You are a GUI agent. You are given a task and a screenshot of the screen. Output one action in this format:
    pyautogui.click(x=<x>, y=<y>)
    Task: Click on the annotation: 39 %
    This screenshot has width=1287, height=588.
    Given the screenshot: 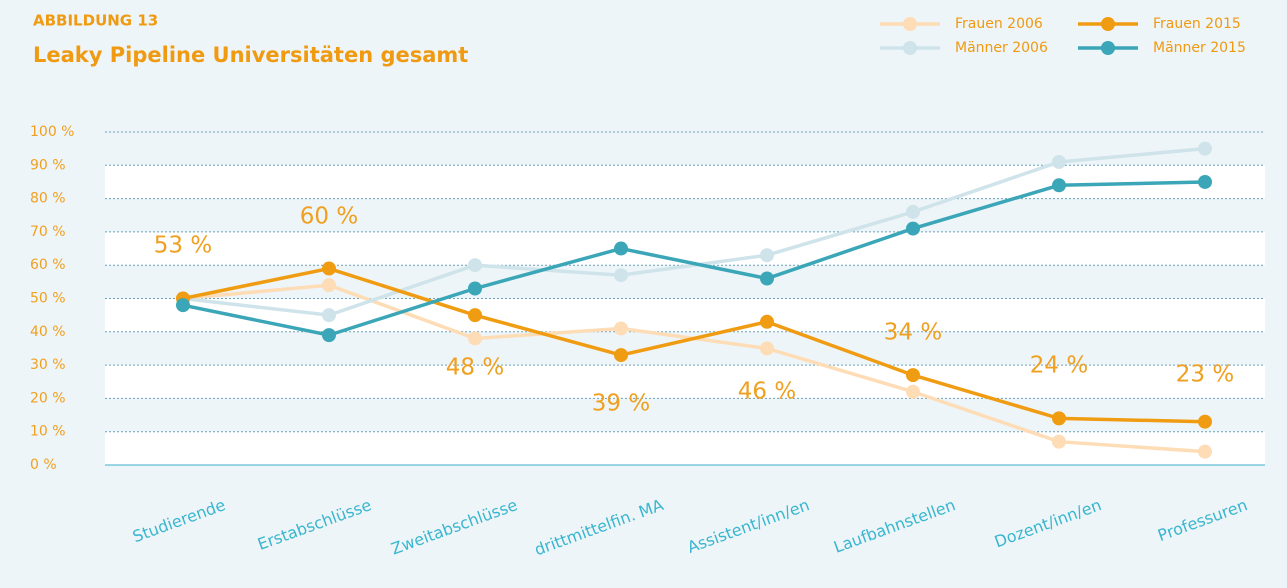 What is the action you would take?
    pyautogui.click(x=621, y=404)
    